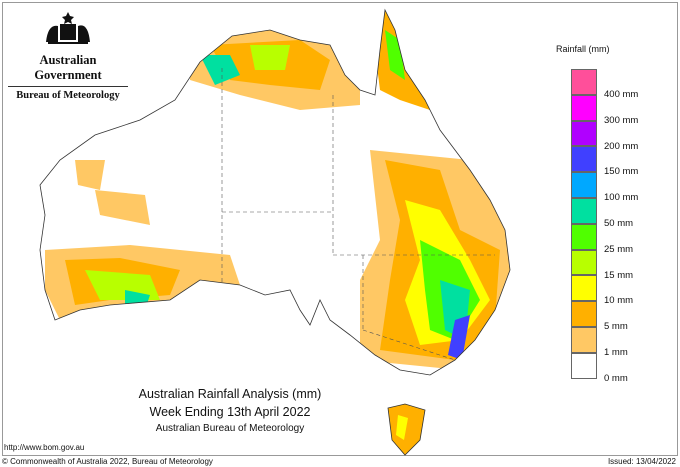 This screenshot has height=467, width=680. What do you see at coordinates (621, 94) in the screenshot?
I see `legend-label: 400 mm` at bounding box center [621, 94].